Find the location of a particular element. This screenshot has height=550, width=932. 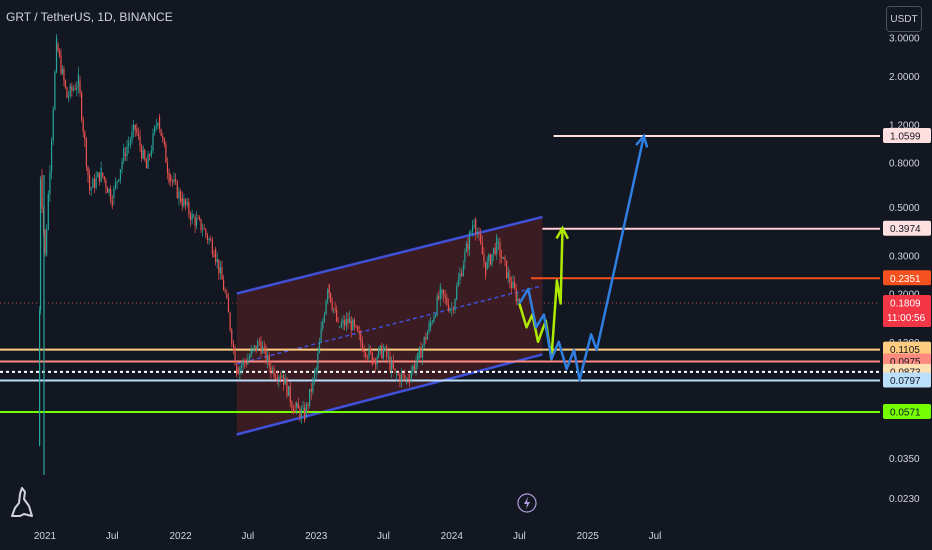

x-tick-label-9: Jul is located at coordinates (655, 536).